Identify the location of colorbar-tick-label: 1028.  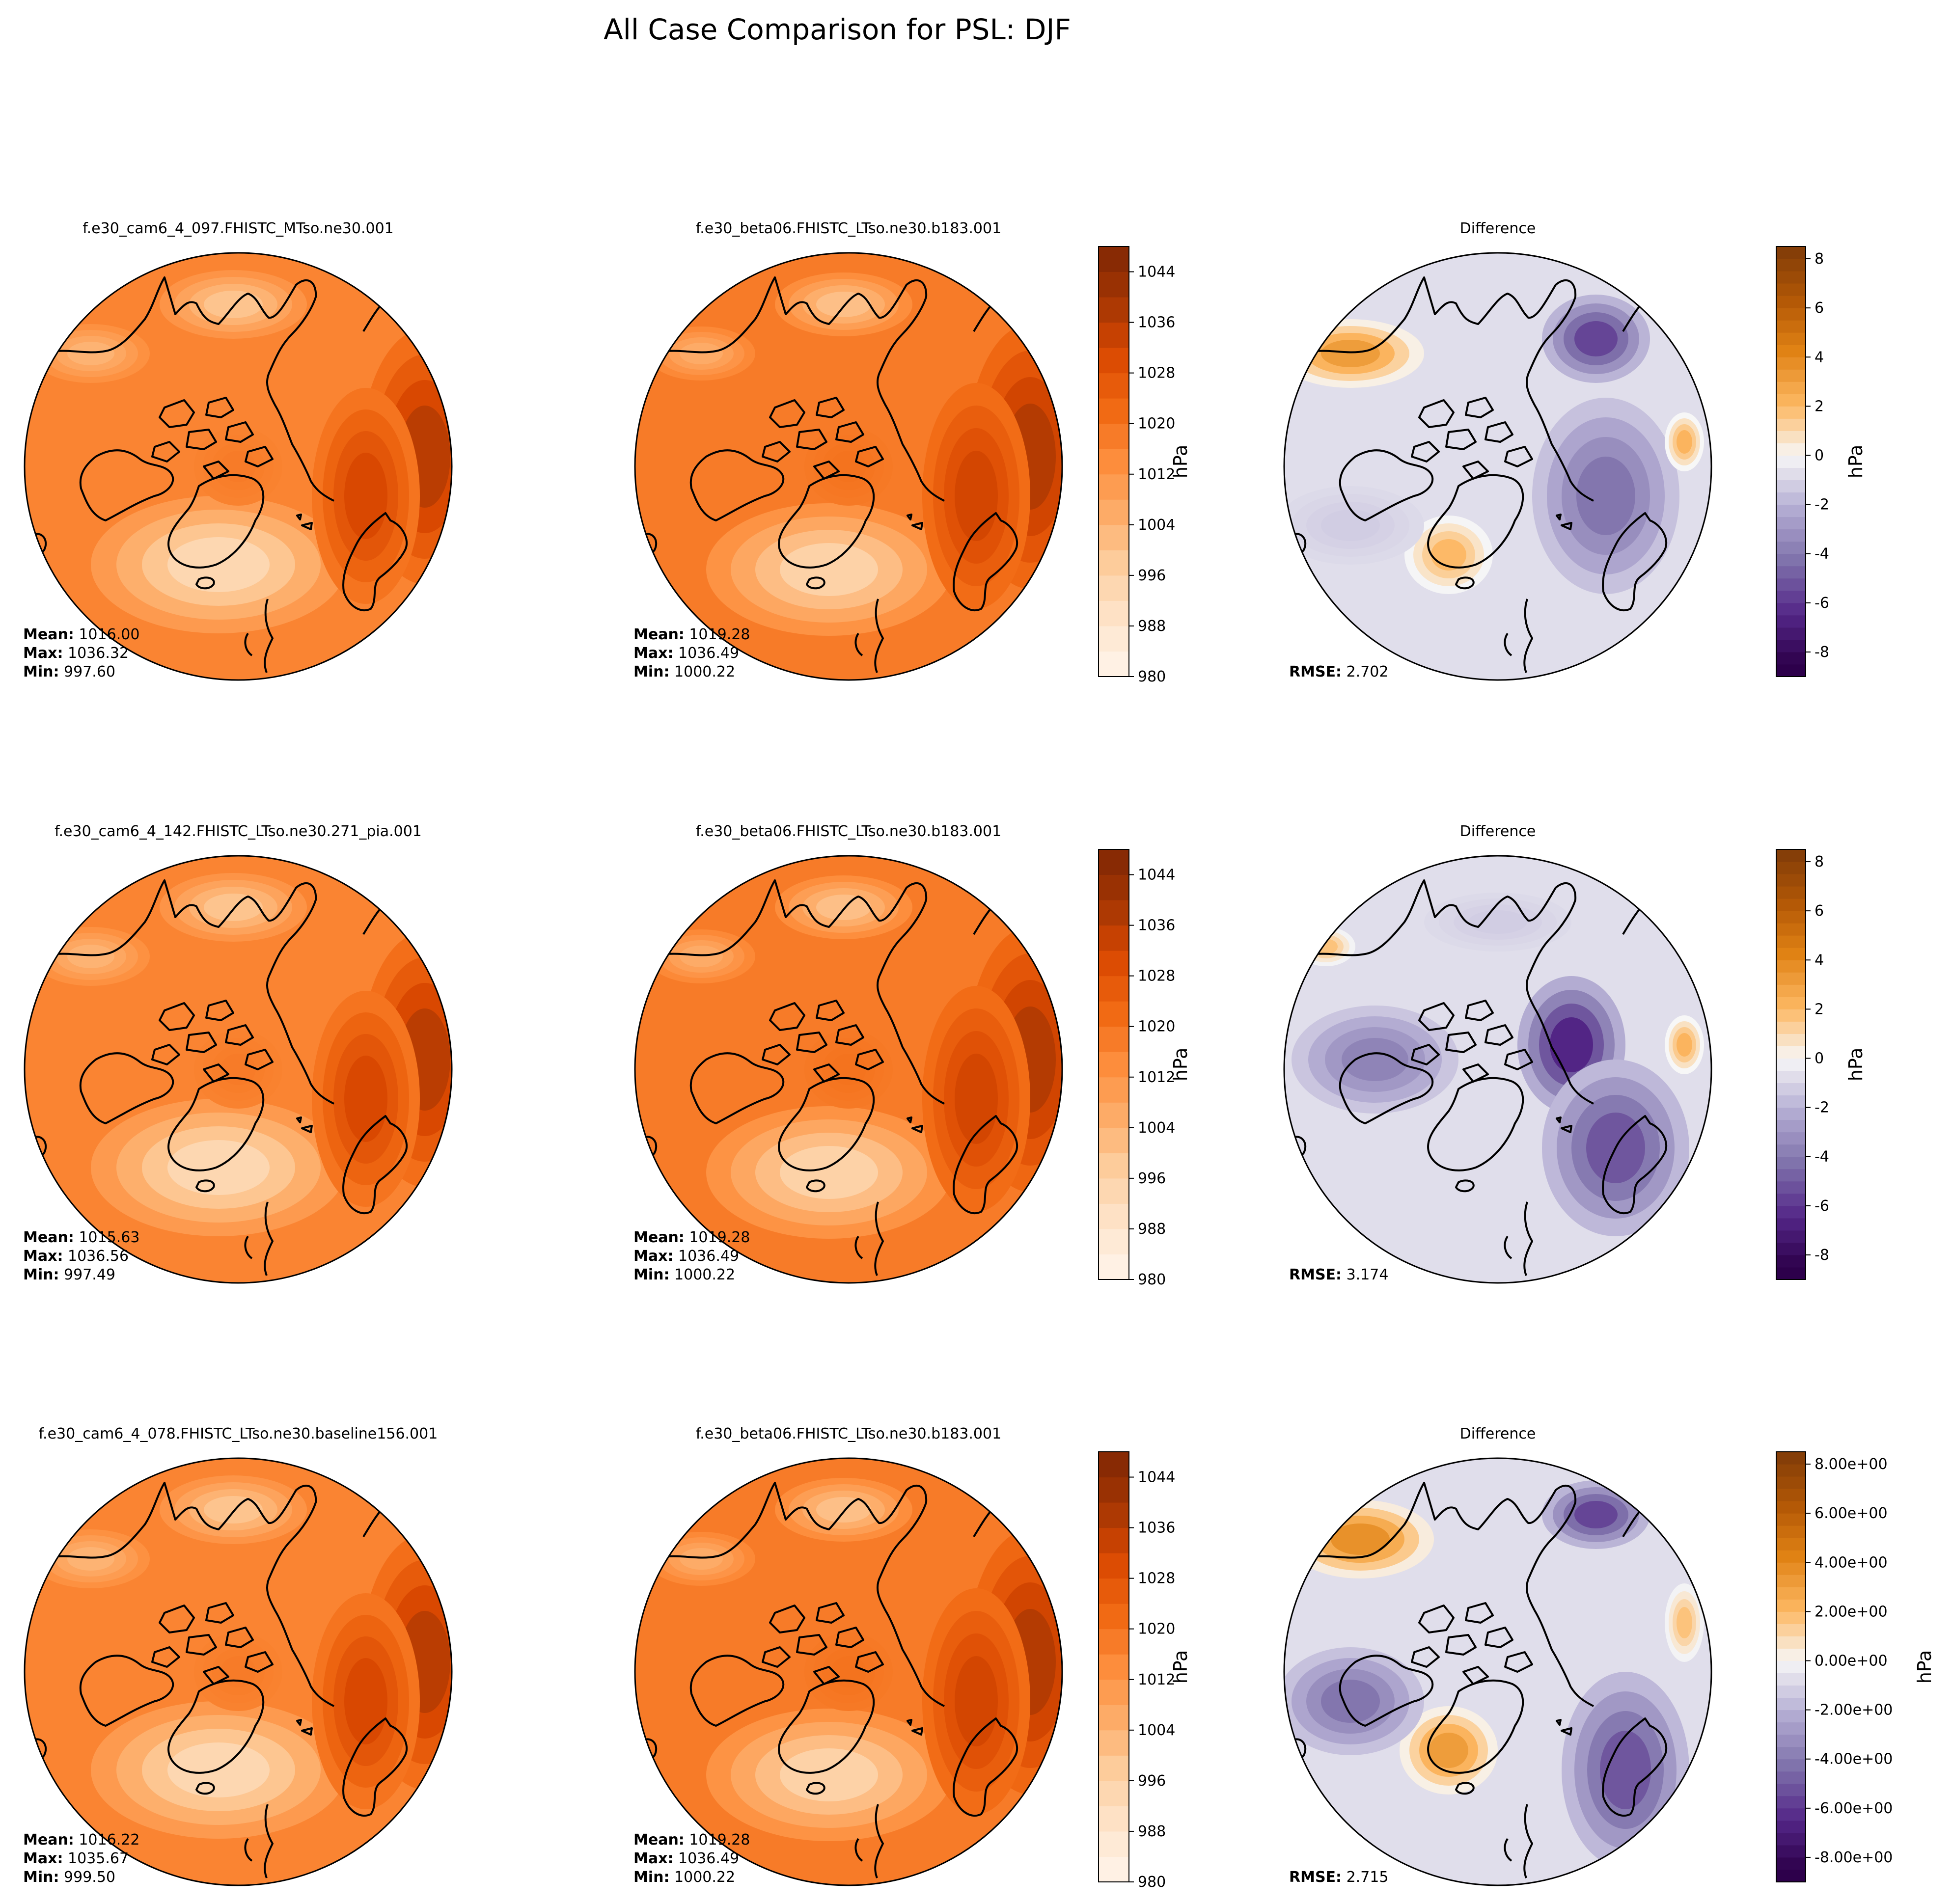
(1156, 373).